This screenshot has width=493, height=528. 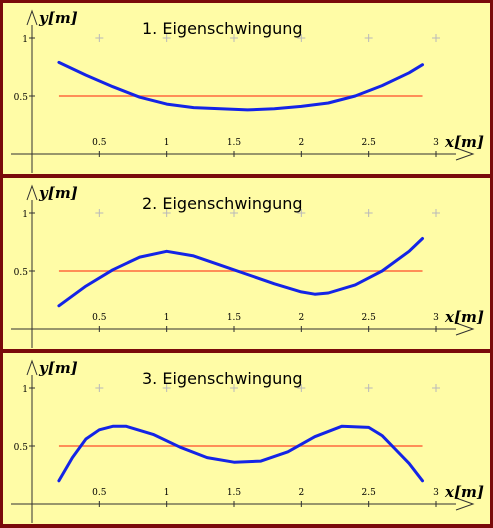 What do you see at coordinates (222, 203) in the screenshot?
I see `chart-title: 2. Eigenschwingung` at bounding box center [222, 203].